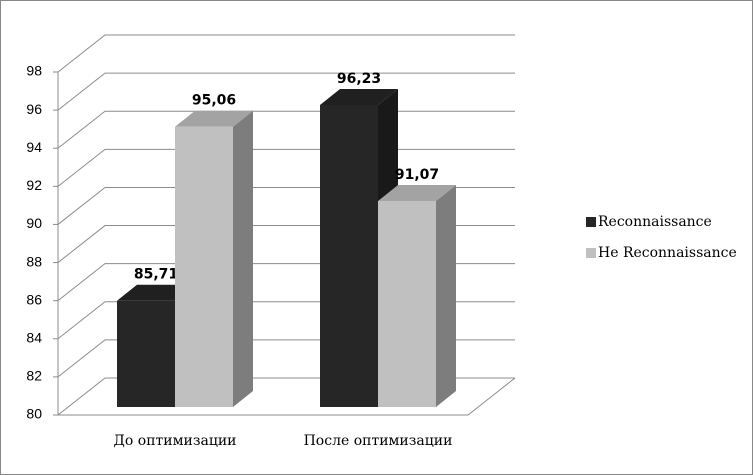 This screenshot has width=753, height=475. What do you see at coordinates (287, 396) in the screenshot?
I see `floor-edge` at bounding box center [287, 396].